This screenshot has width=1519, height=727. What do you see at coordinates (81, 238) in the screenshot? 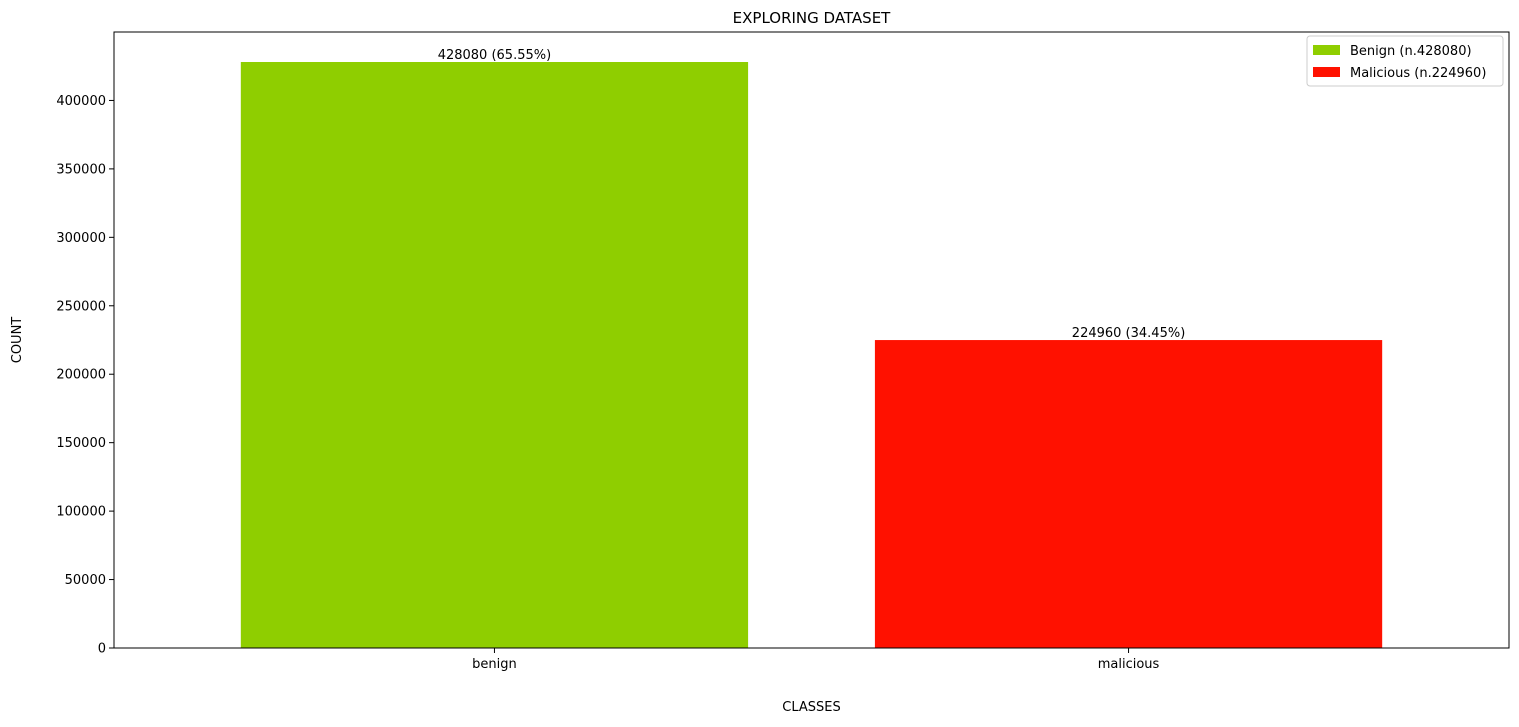
I see `y-tick-label: 300000` at bounding box center [81, 238].